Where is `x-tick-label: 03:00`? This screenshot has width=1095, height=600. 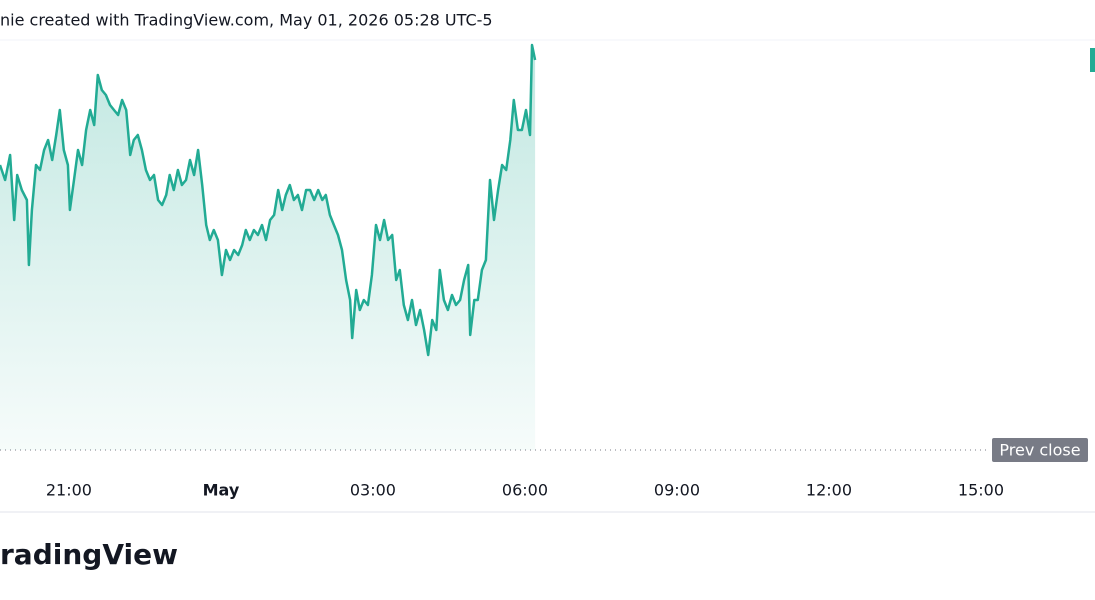 x-tick-label: 03:00 is located at coordinates (373, 490).